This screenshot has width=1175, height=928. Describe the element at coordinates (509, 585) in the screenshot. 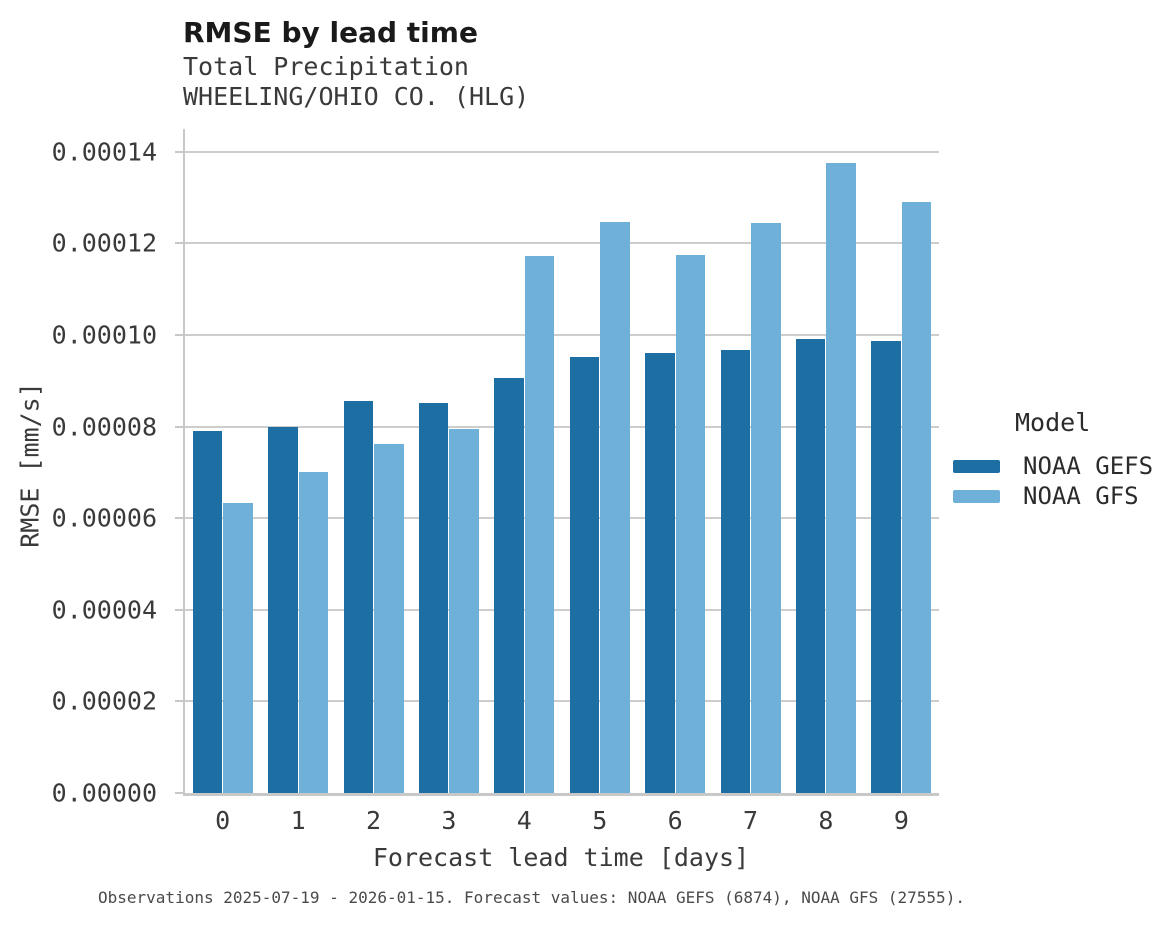

I see `bar-noaa-gefs-day4` at that location.